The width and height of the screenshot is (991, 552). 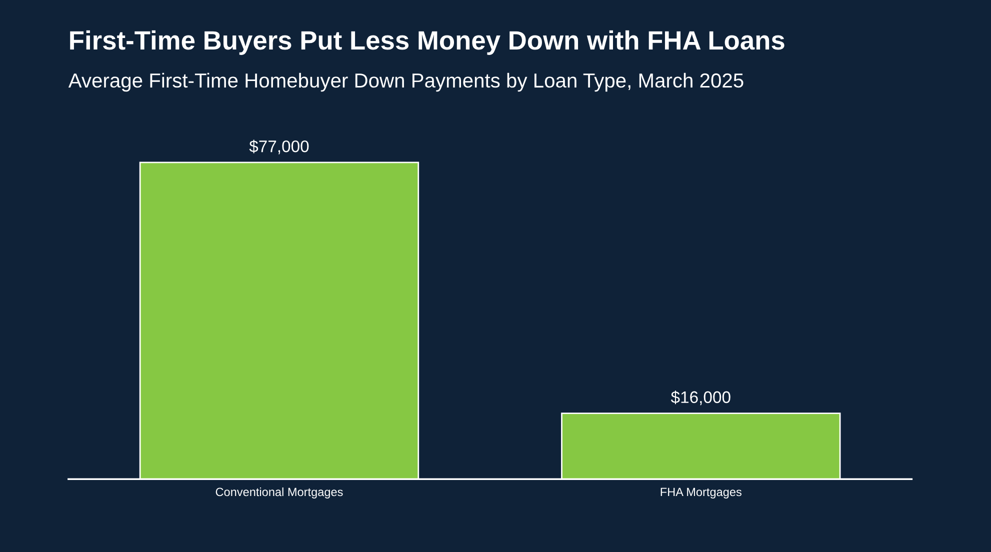 I want to click on data-label: $77,000, so click(x=279, y=147).